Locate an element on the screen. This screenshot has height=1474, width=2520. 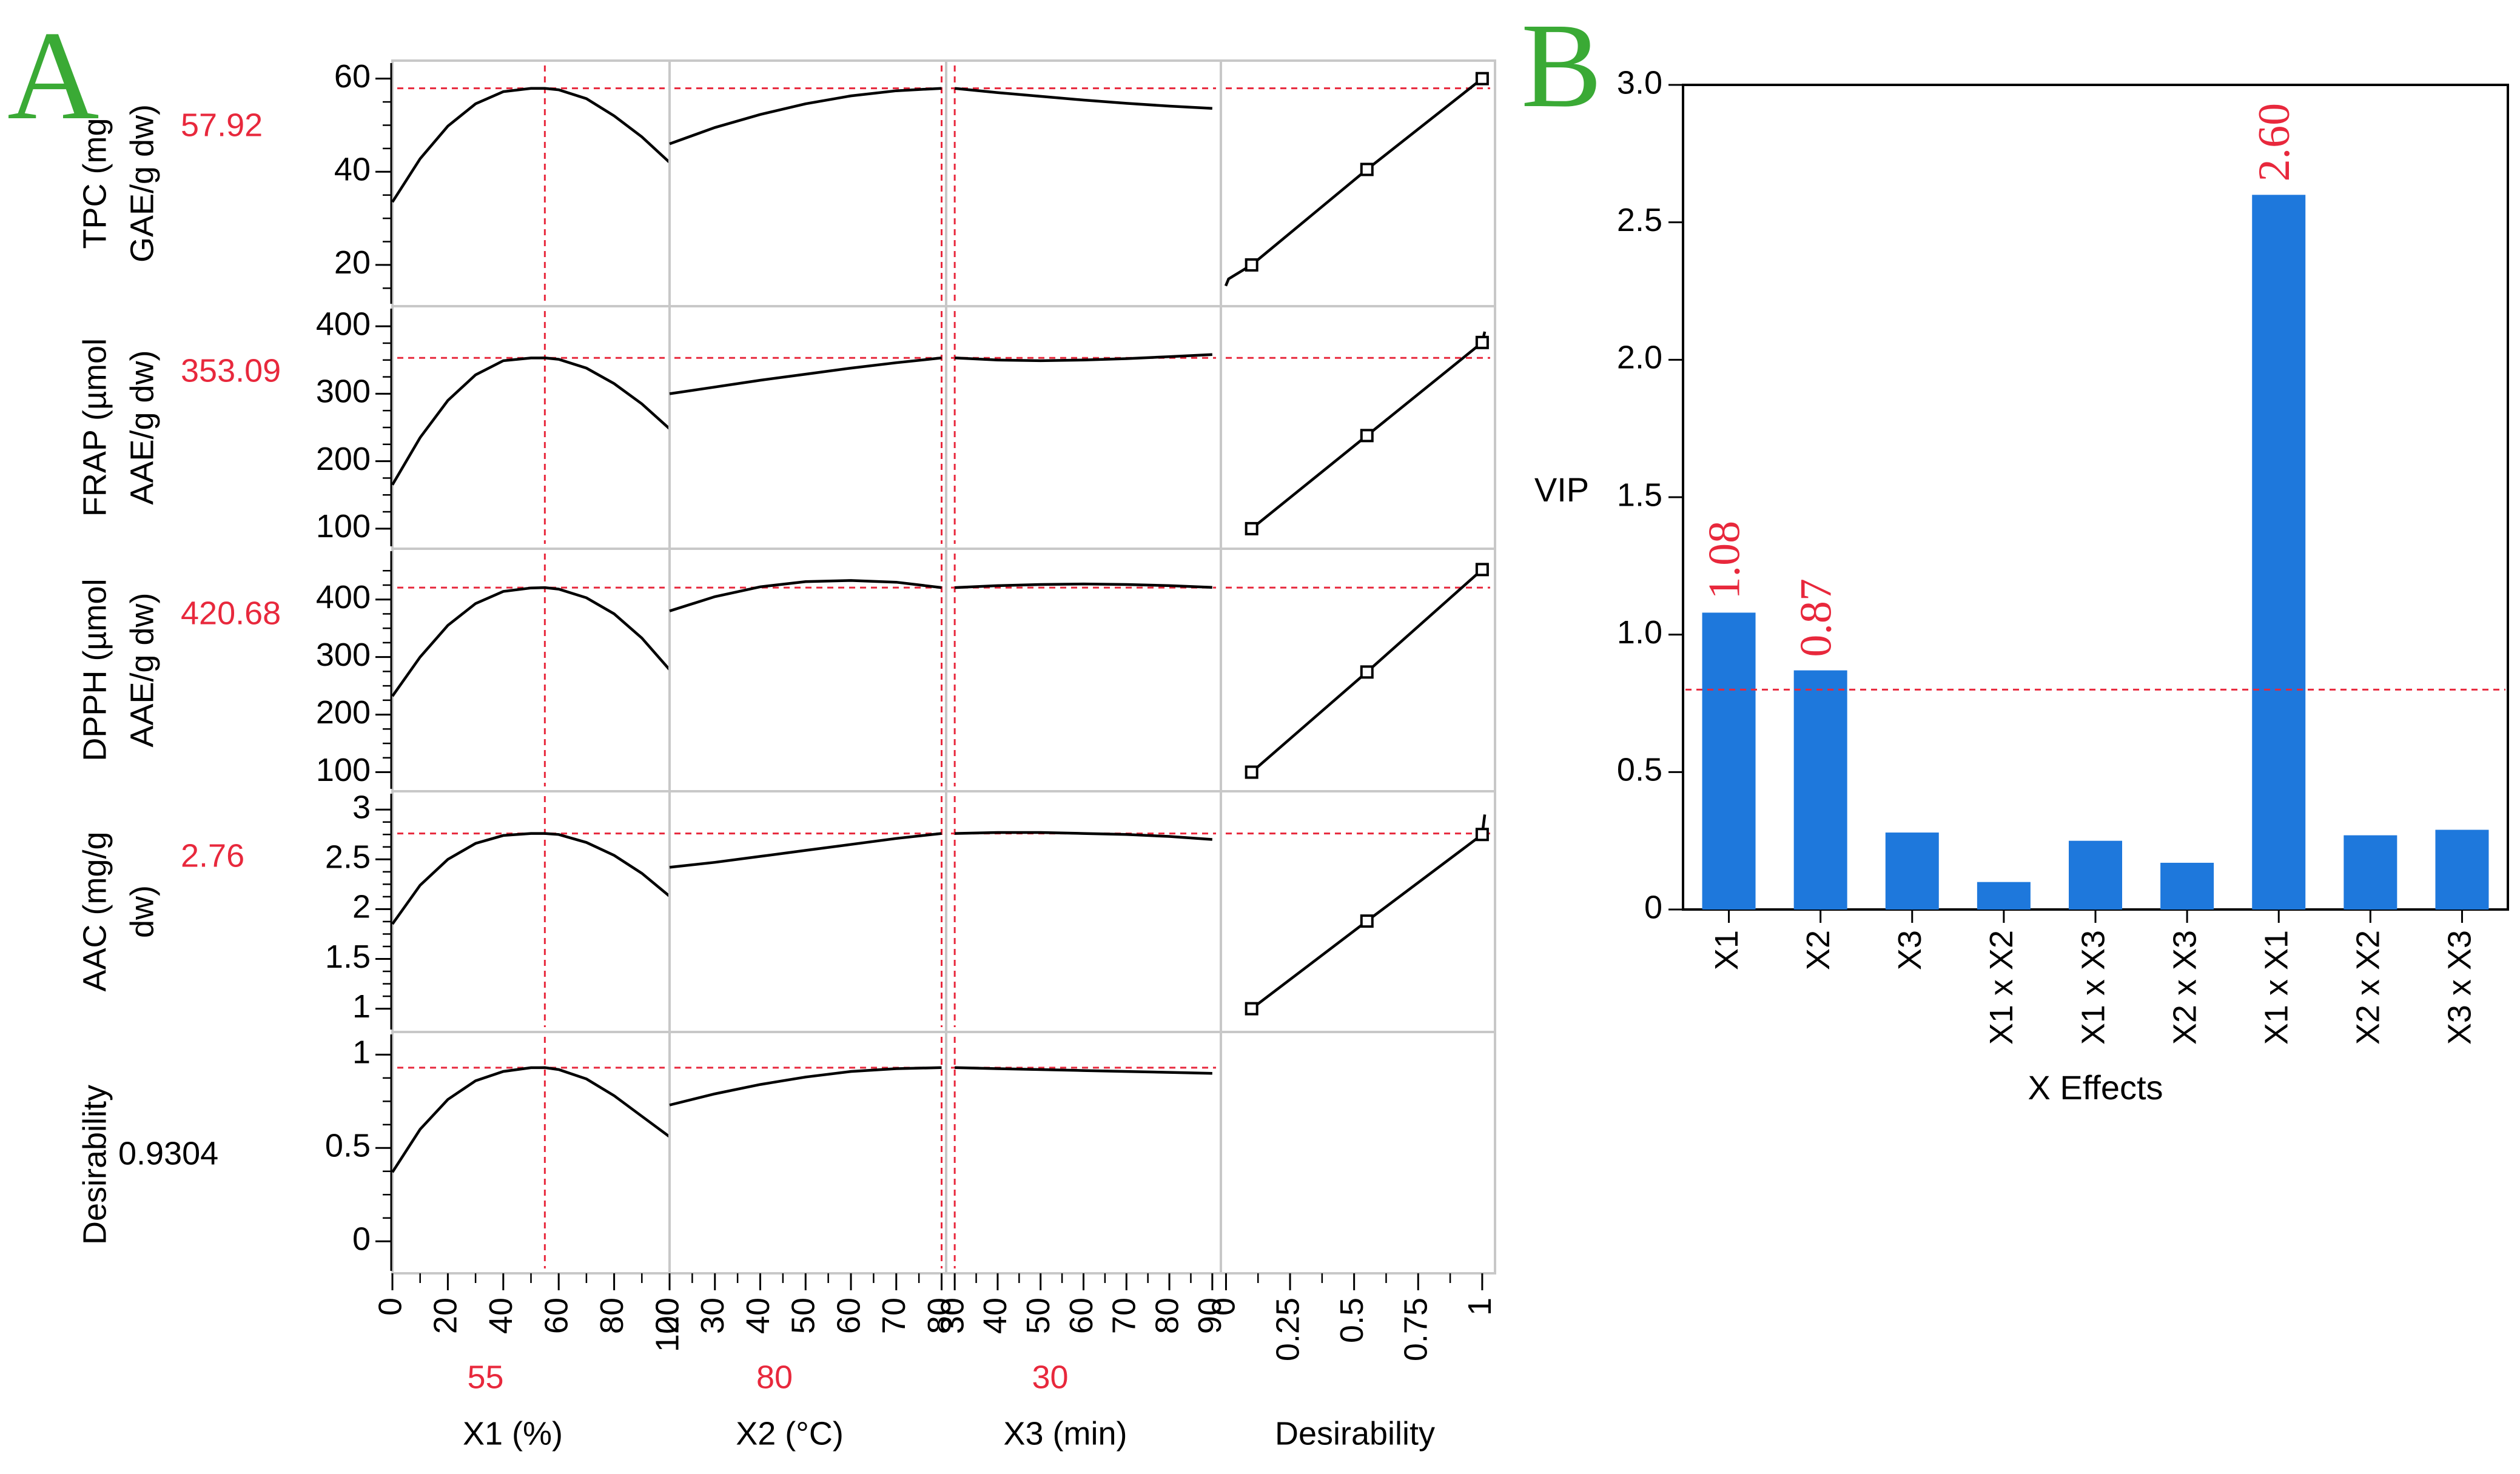
vip-bar-value-label: 0.87 is located at coordinates (1816, 617).